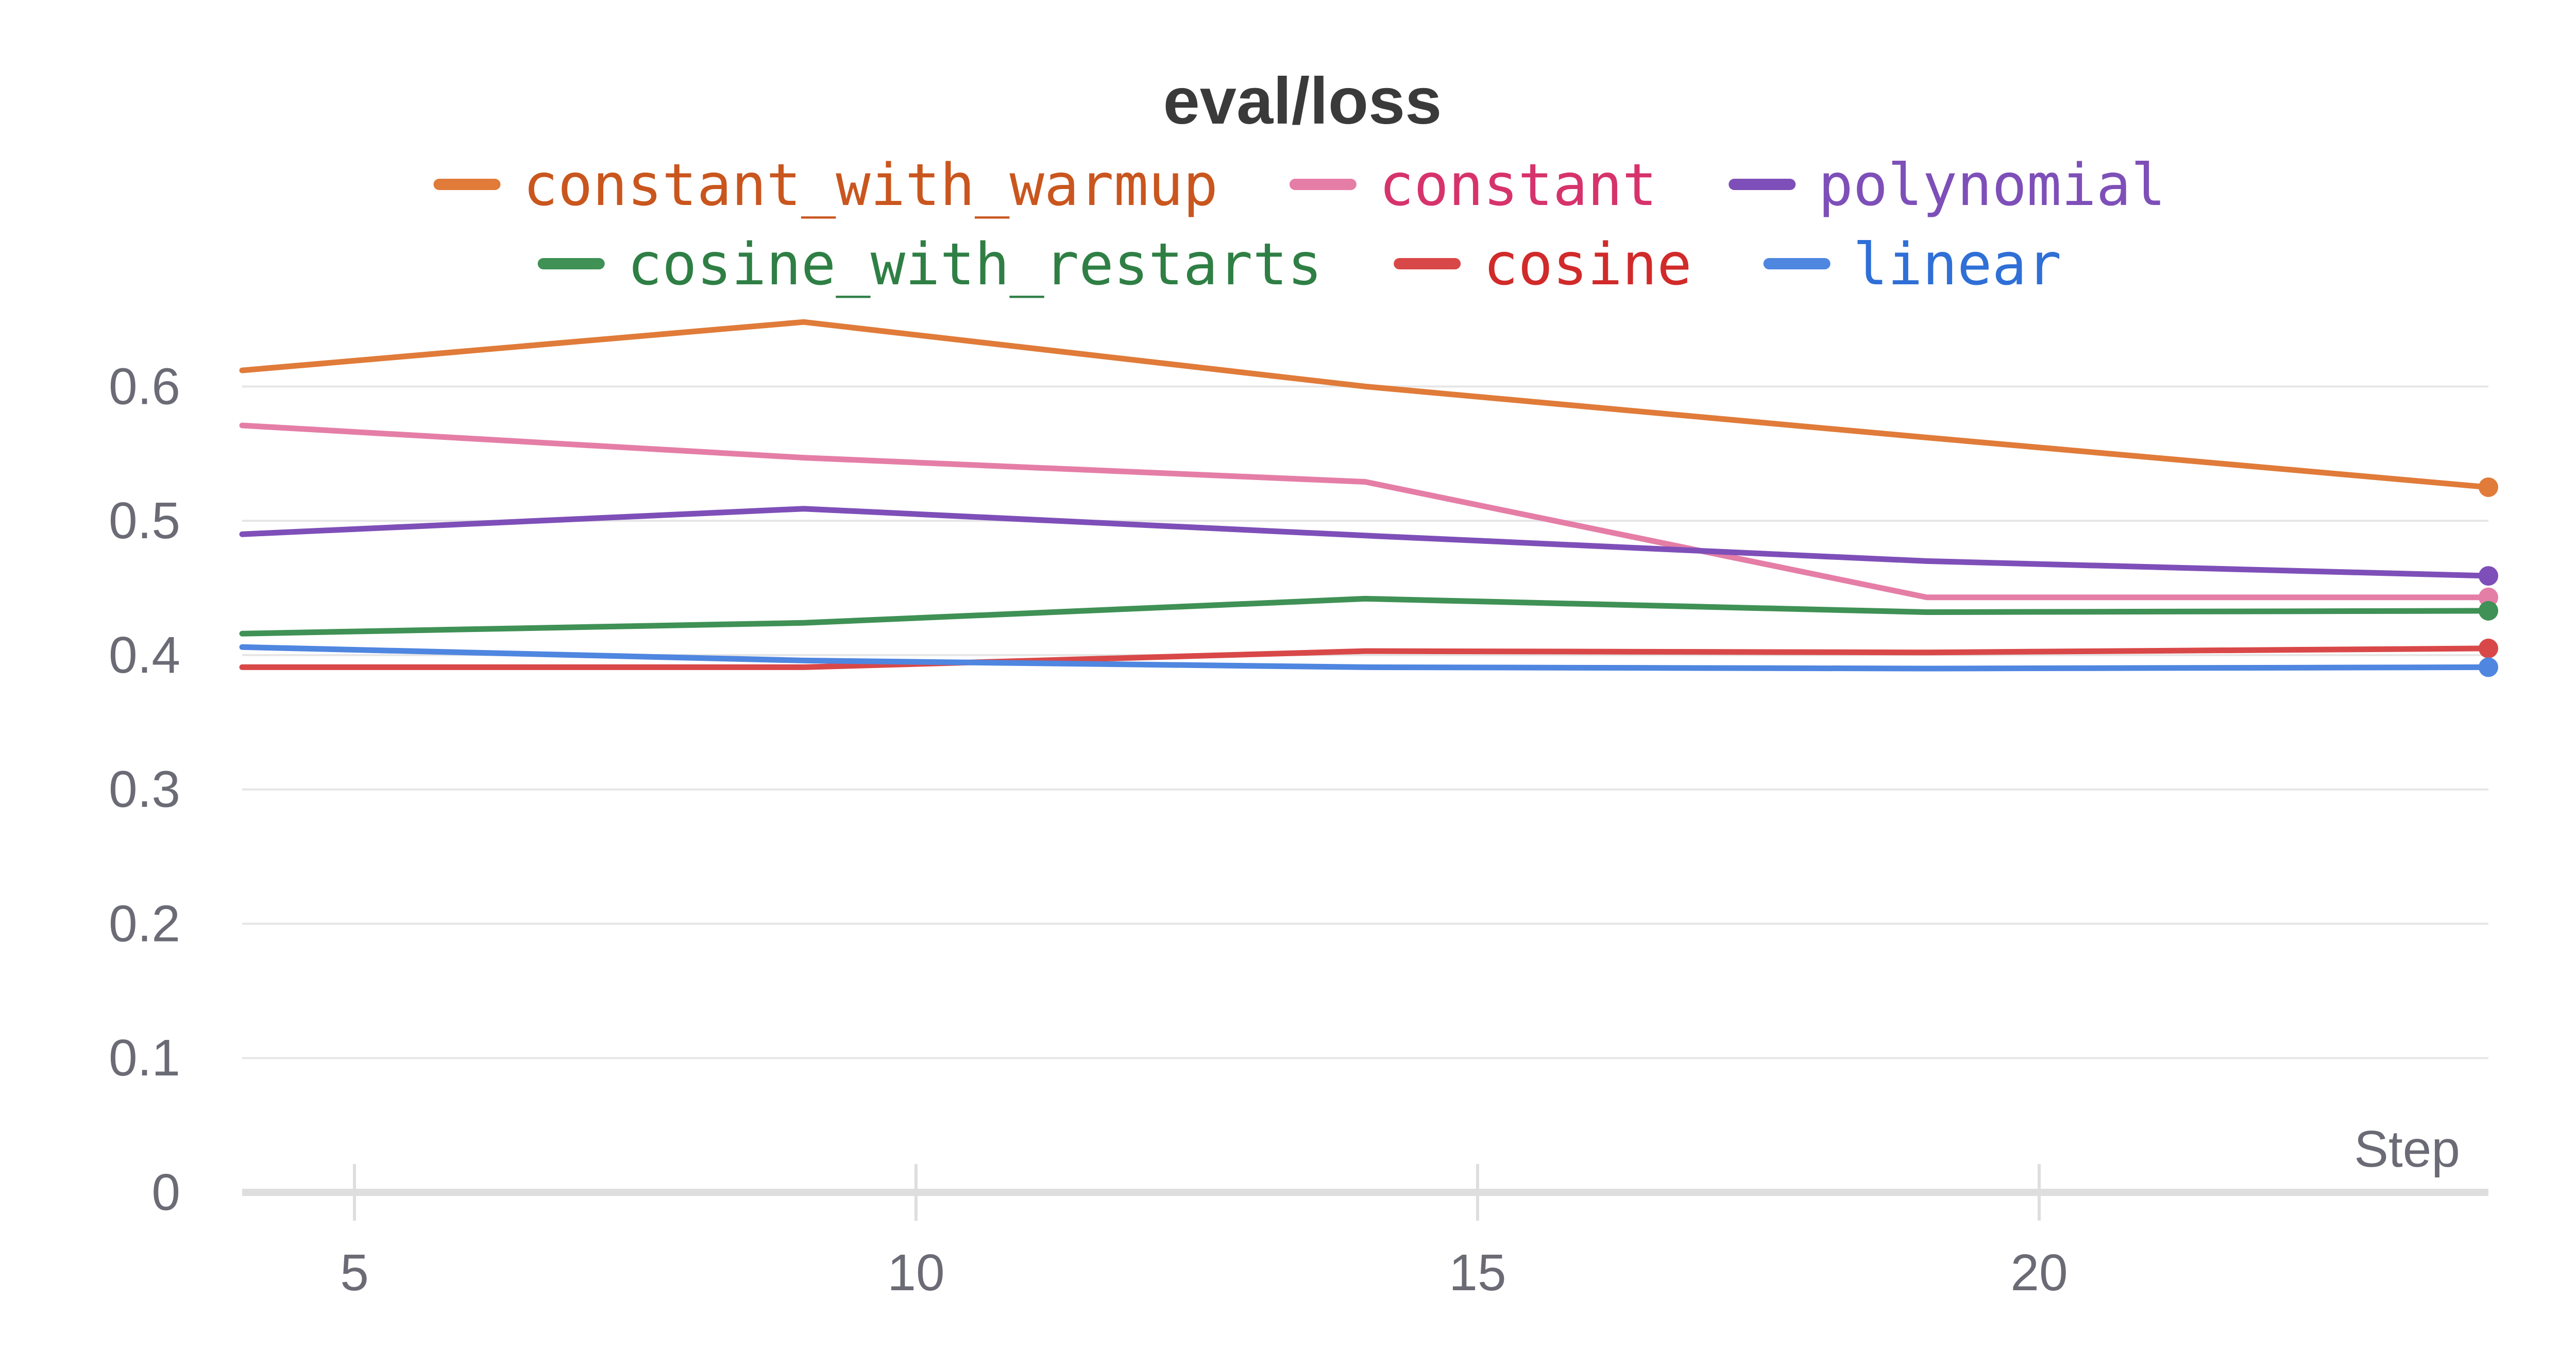 This screenshot has width=2576, height=1368. Describe the element at coordinates (915, 1273) in the screenshot. I see `x-tick-label: 10` at that location.